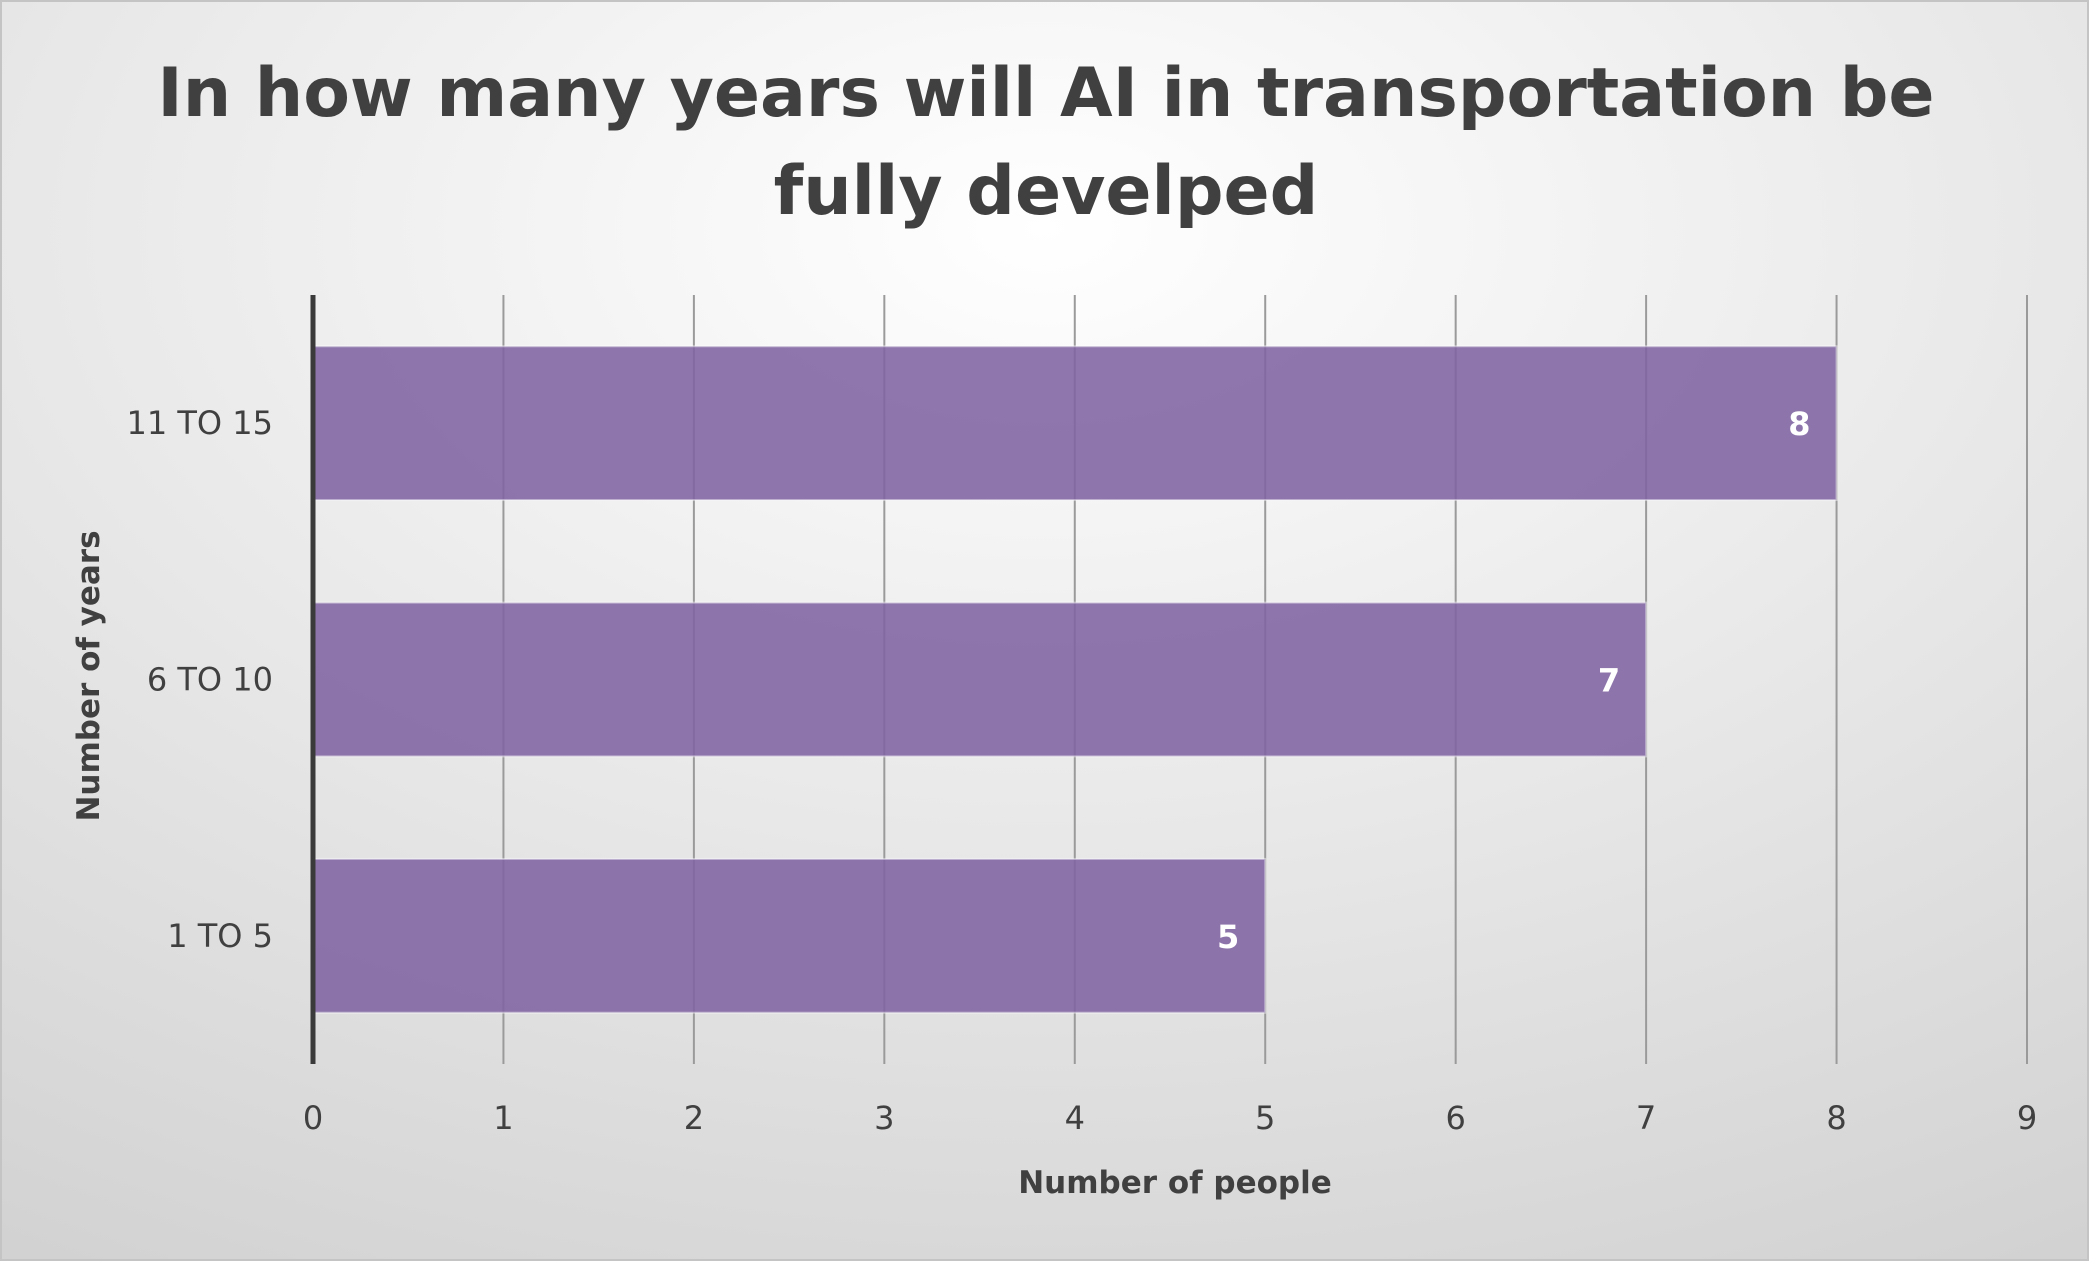 The width and height of the screenshot is (2089, 1263). I want to click on y-tick-labels: 11 TO 15 6 TO 10 1 TO 5, so click(199, 679).